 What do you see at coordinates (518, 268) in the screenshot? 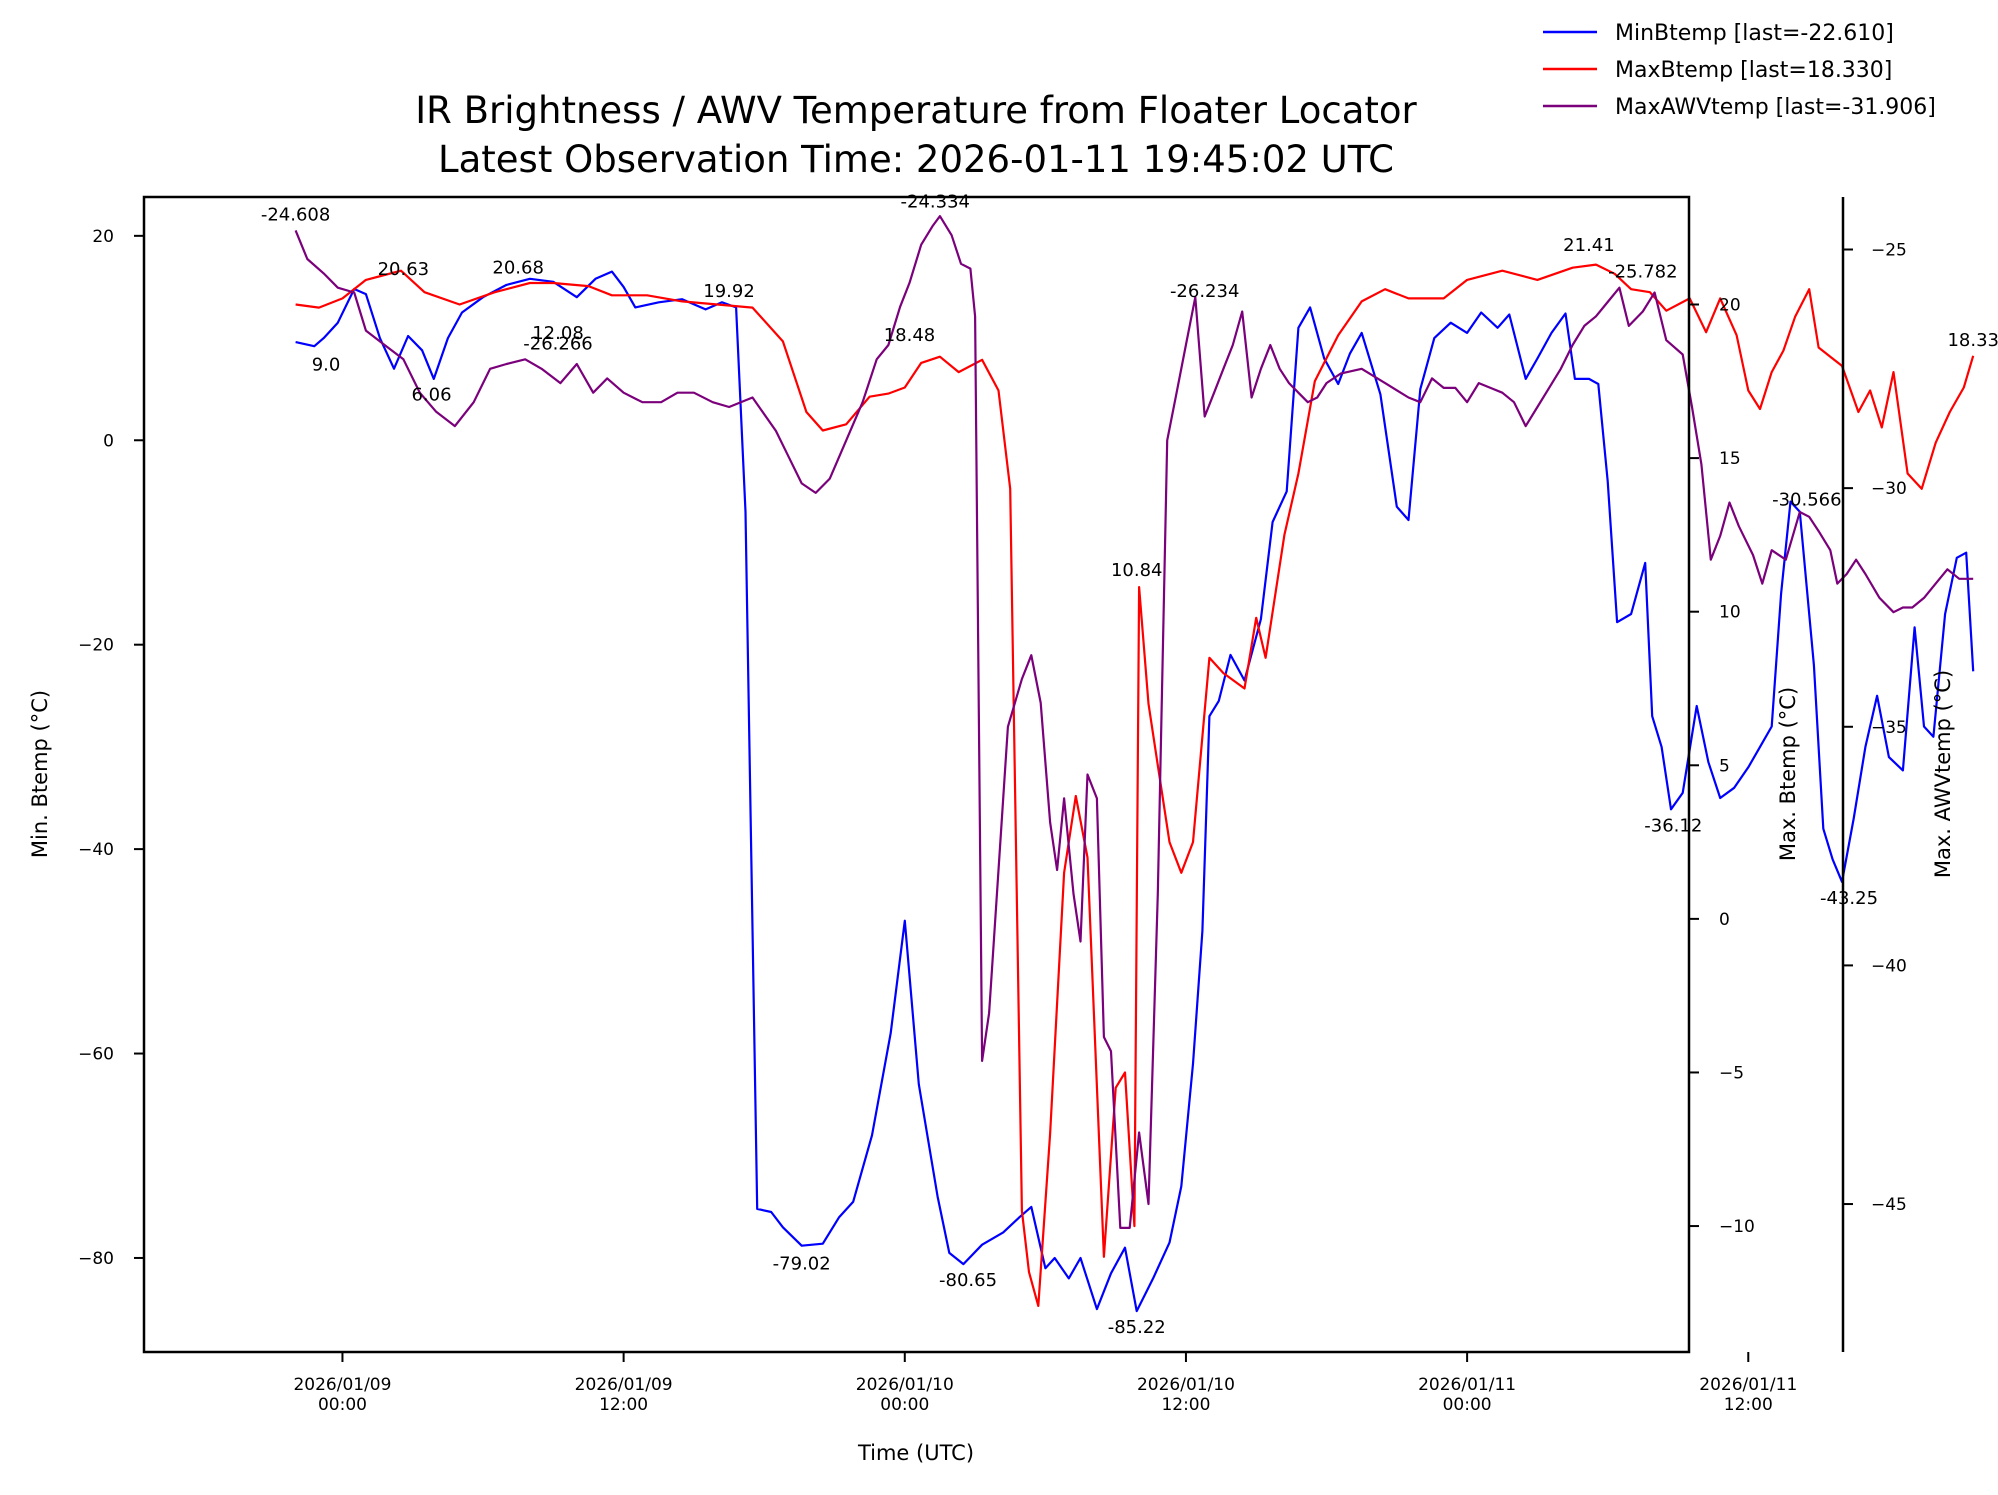
I see `data-annotation: 20.68` at bounding box center [518, 268].